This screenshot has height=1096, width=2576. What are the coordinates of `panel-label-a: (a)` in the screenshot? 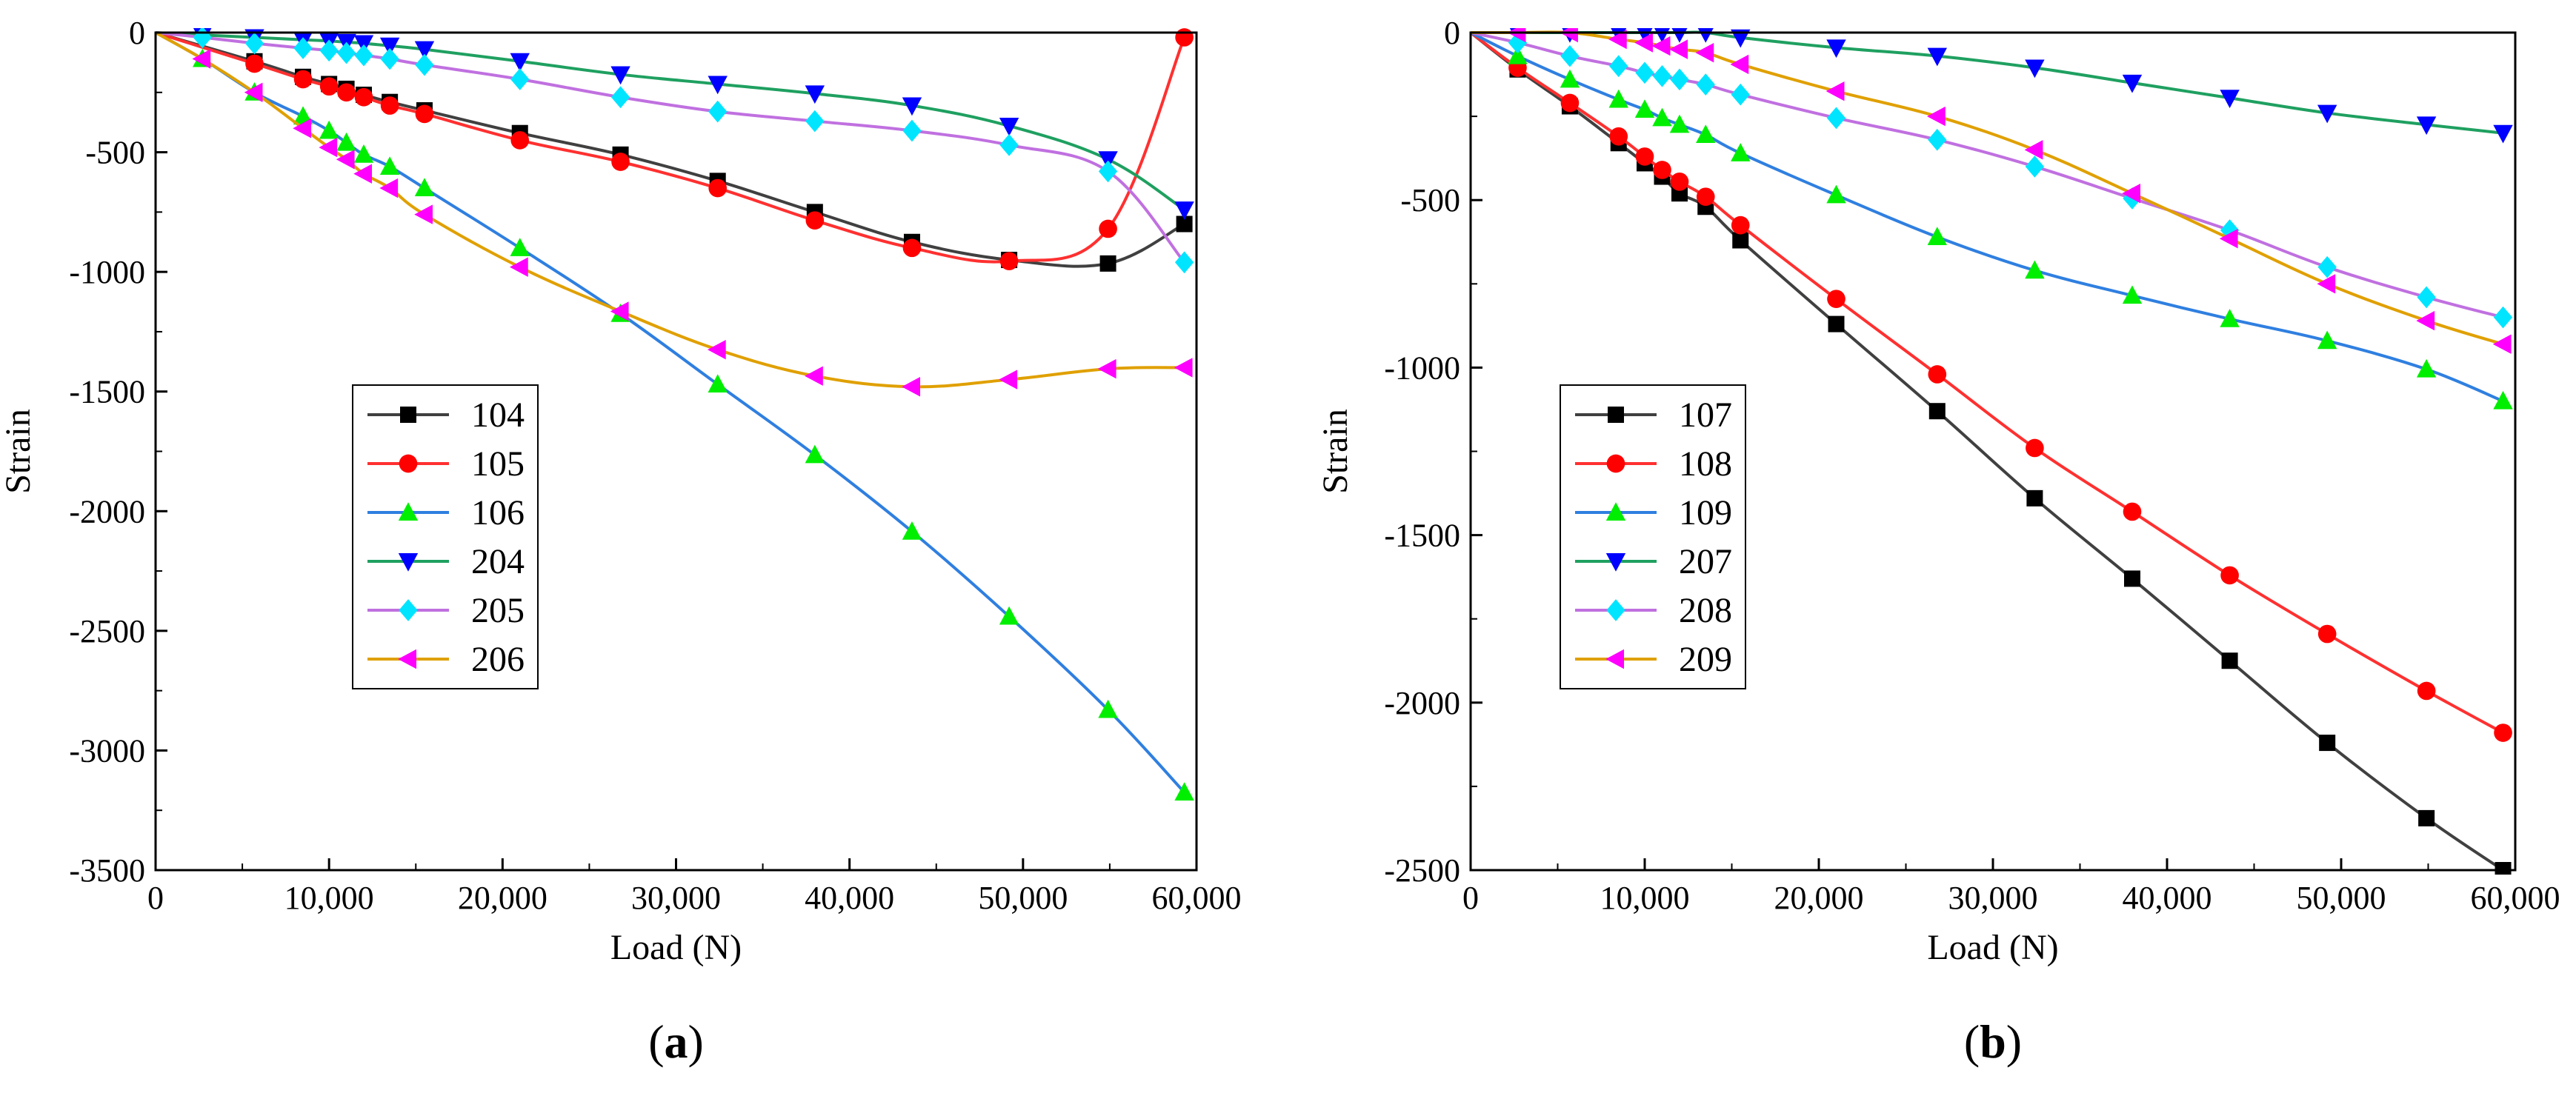 It's located at (676, 1041).